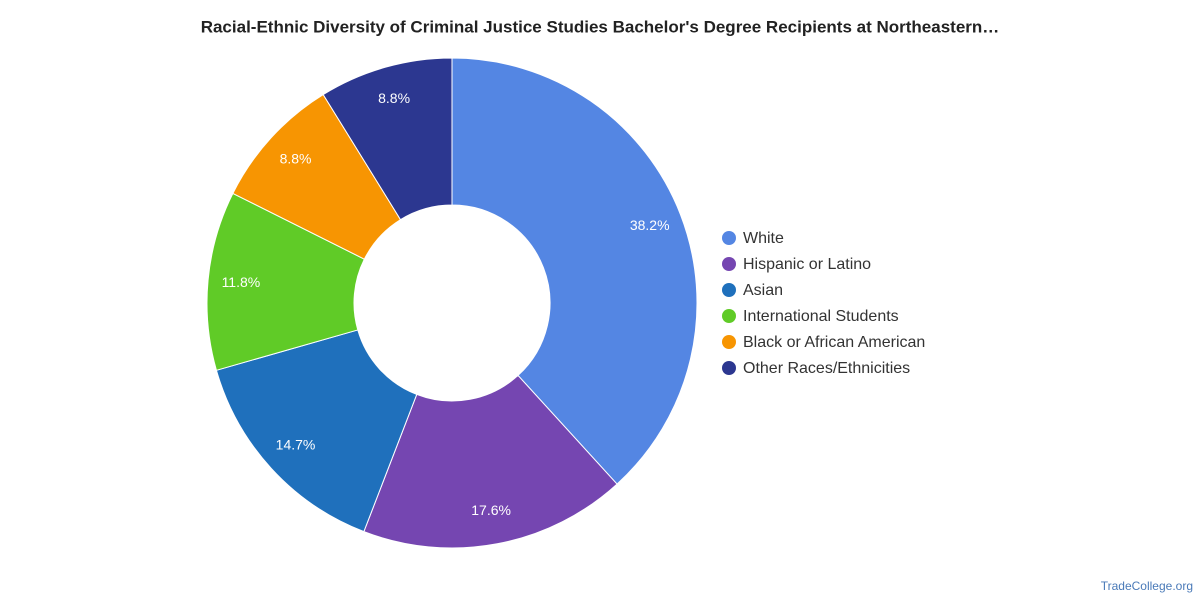  What do you see at coordinates (763, 290) in the screenshot?
I see `legend-label: Asian` at bounding box center [763, 290].